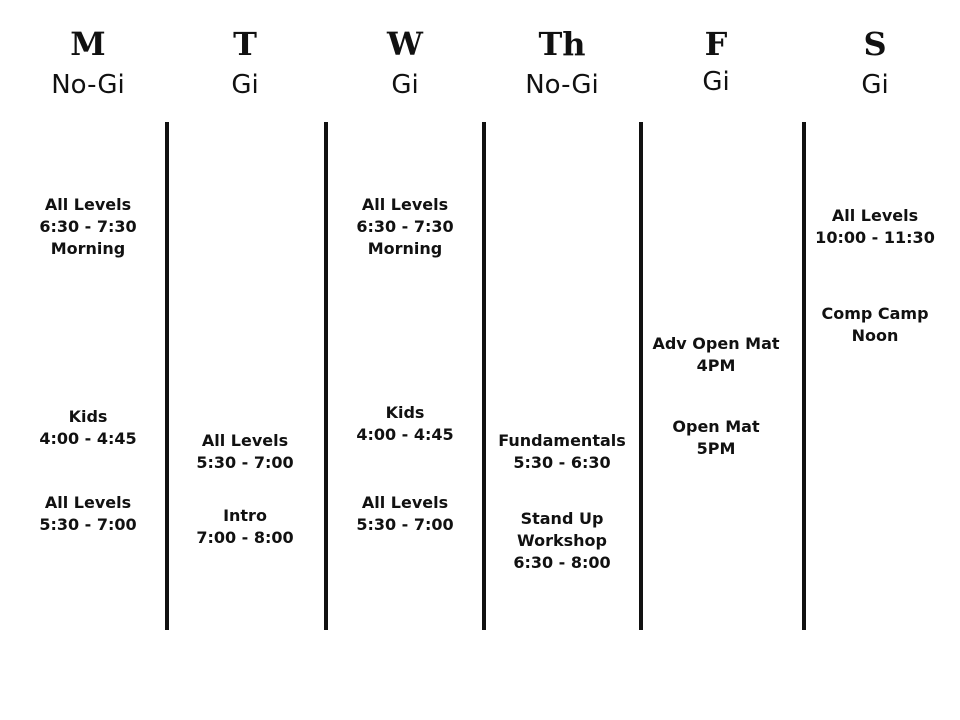 This screenshot has height=720, width=960. Describe the element at coordinates (405, 44) in the screenshot. I see `day-label: W` at that location.